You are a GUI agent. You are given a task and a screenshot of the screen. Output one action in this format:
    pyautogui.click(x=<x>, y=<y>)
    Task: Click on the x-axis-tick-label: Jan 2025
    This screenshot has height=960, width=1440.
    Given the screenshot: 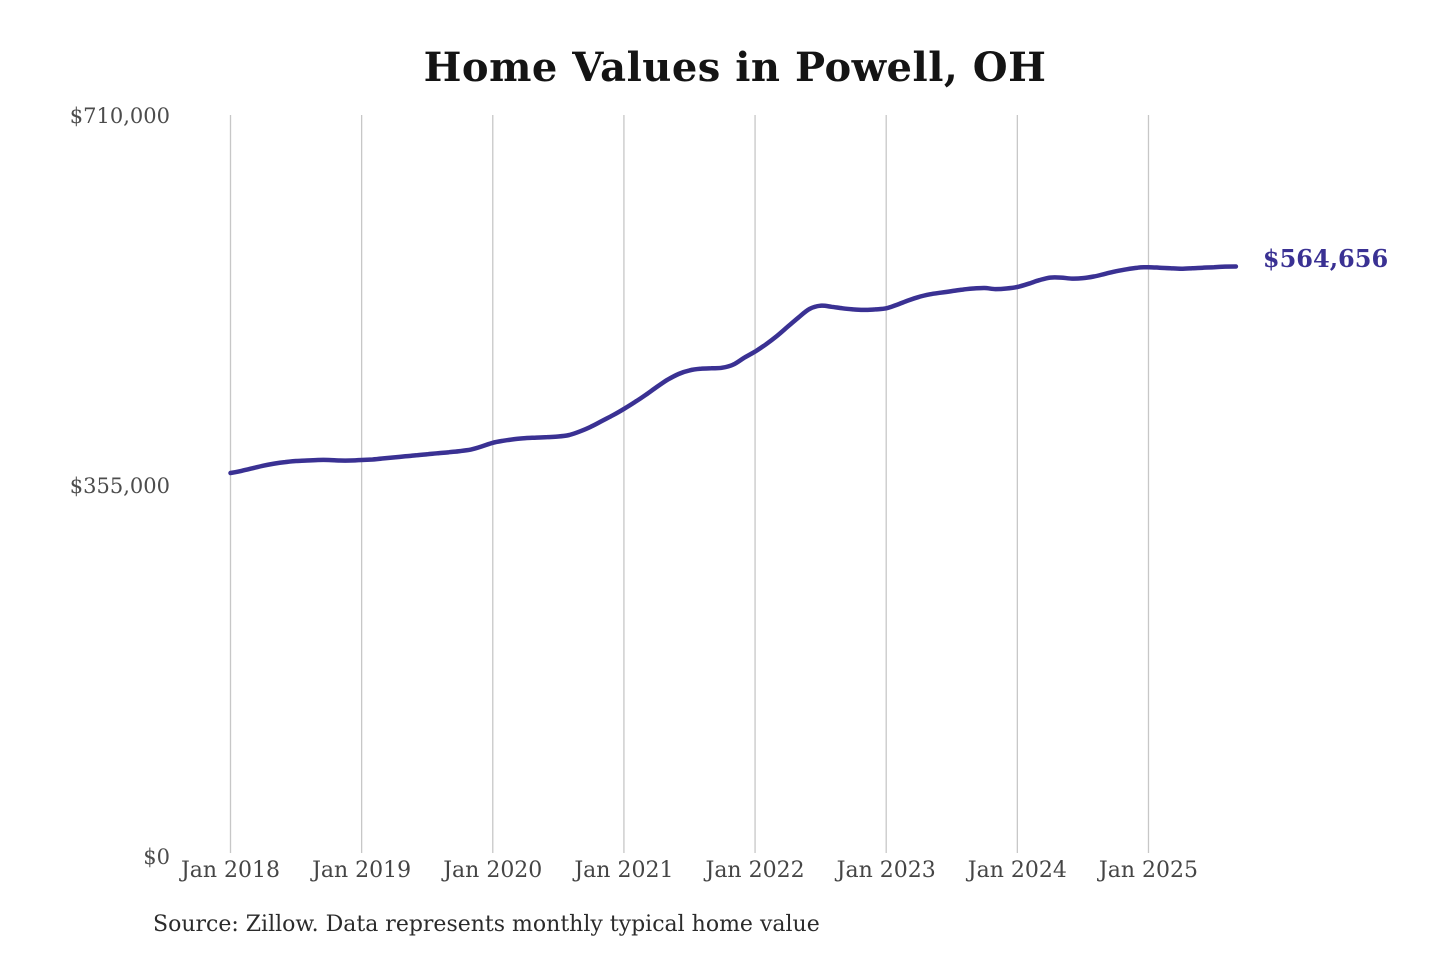 What is the action you would take?
    pyautogui.click(x=1148, y=870)
    